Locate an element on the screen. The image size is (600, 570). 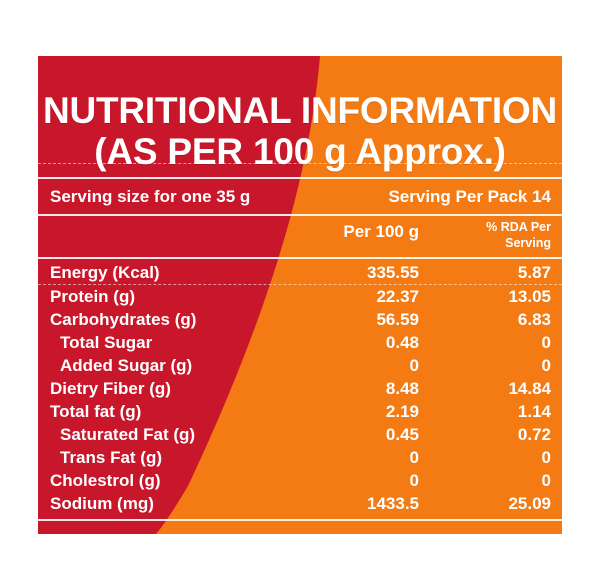
serving-size: Serving size for one 35 g is located at coordinates (150, 196).